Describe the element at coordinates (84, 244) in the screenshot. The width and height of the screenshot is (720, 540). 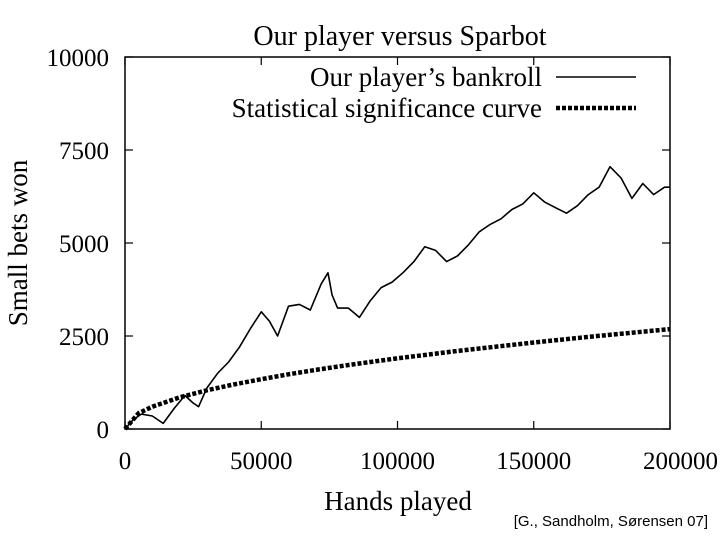
I see `y-tick-label: 5000` at that location.